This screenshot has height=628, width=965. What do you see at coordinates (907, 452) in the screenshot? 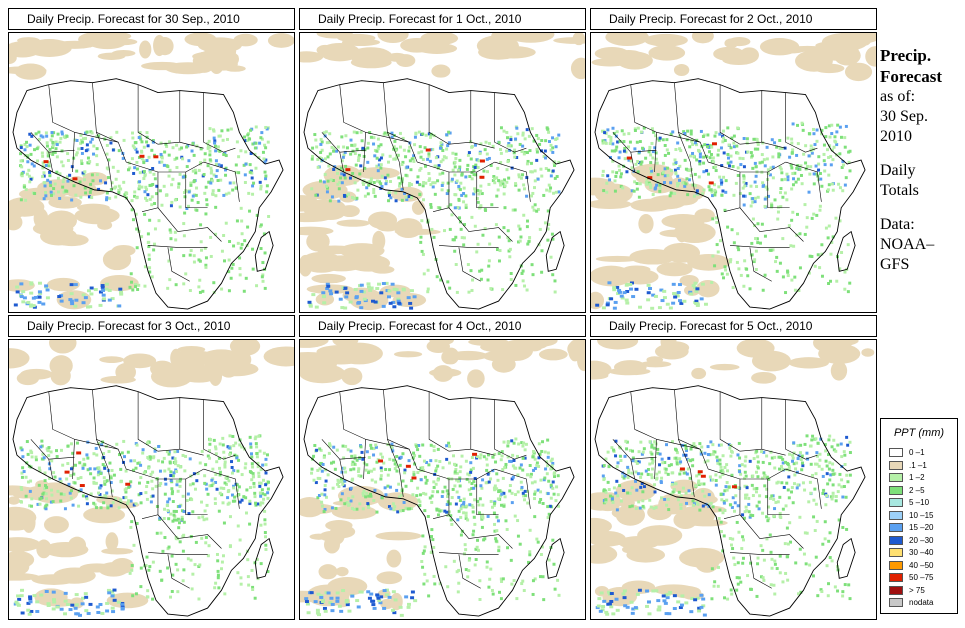
I see `legend-item: 0 –1` at bounding box center [907, 452].